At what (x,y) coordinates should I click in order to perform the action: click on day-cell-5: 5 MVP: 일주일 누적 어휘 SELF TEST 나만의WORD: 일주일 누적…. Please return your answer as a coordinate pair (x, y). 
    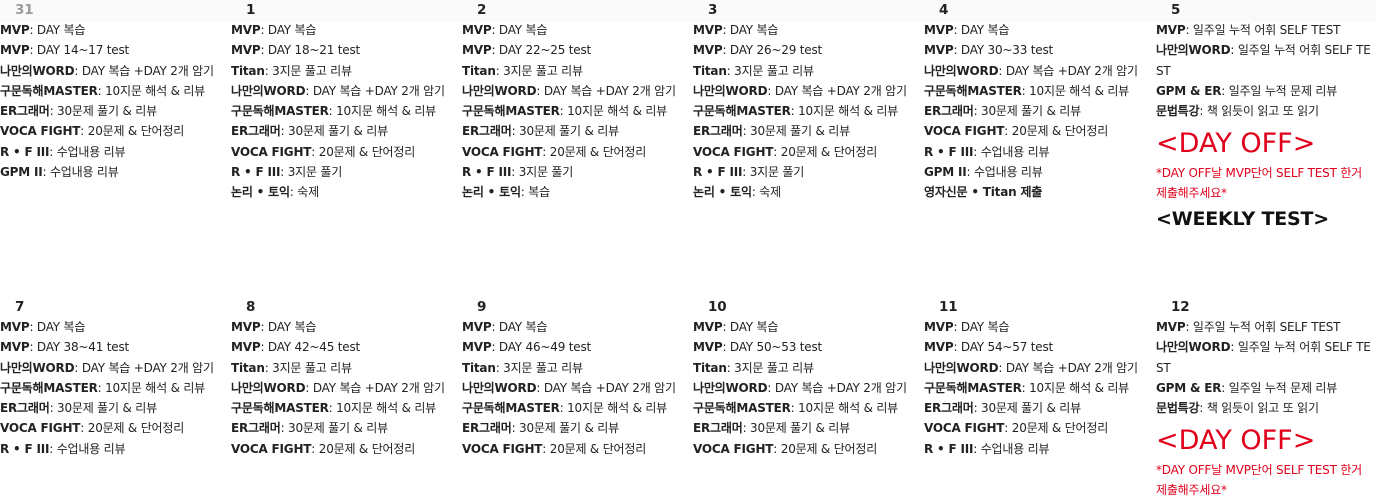
    Looking at the image, I should click on (1266, 148).